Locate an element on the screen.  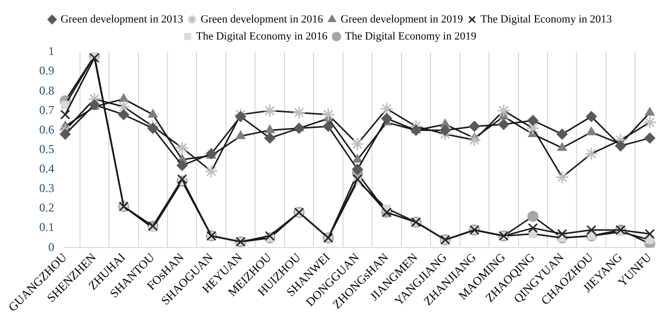
legend-label: Green development in 2016 is located at coordinates (262, 19).